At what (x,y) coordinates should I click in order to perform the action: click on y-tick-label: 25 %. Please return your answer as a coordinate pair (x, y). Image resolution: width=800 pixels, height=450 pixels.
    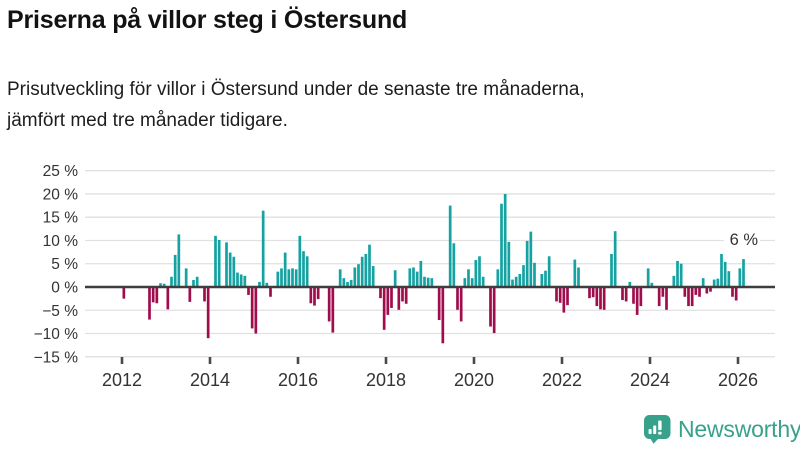
    Looking at the image, I should click on (61, 171).